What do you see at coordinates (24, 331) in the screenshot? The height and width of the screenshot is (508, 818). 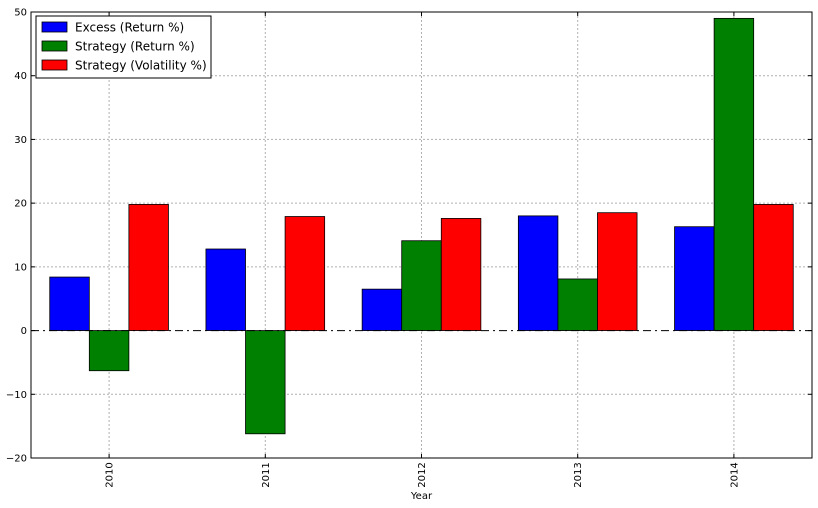 I see `y-tick-label: 0` at bounding box center [24, 331].